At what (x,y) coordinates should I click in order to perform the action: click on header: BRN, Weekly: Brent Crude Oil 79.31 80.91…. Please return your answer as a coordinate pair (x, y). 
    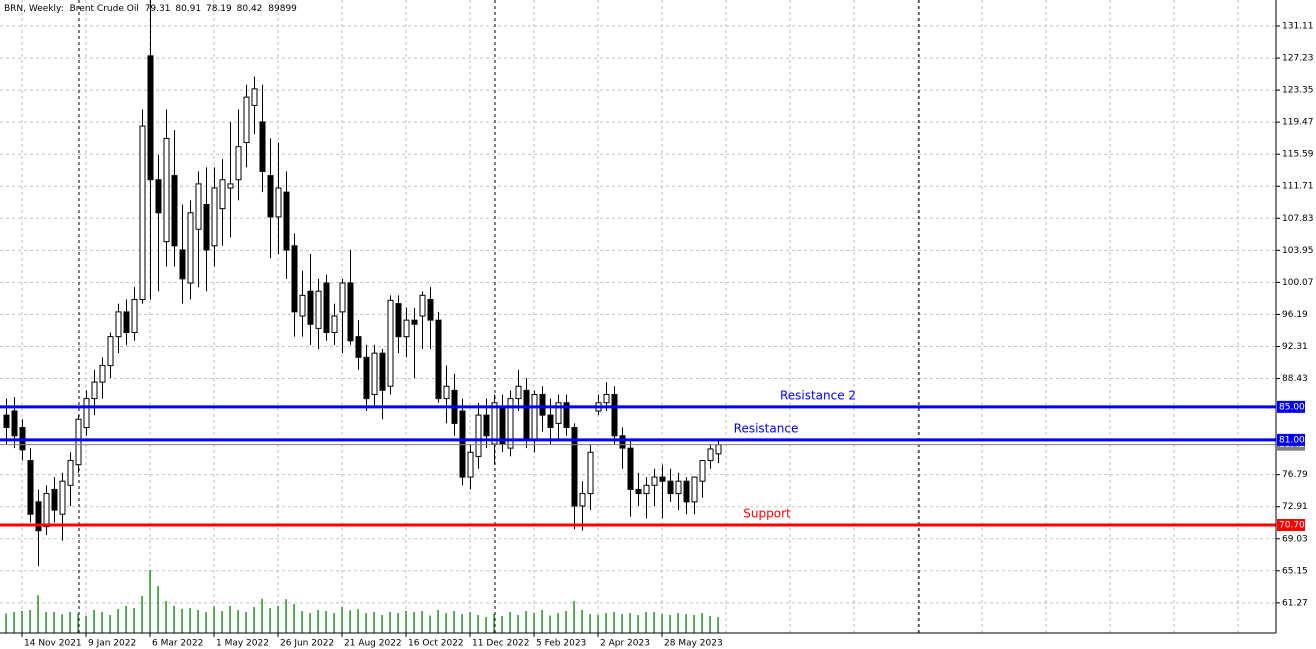
    Looking at the image, I should click on (150, 9).